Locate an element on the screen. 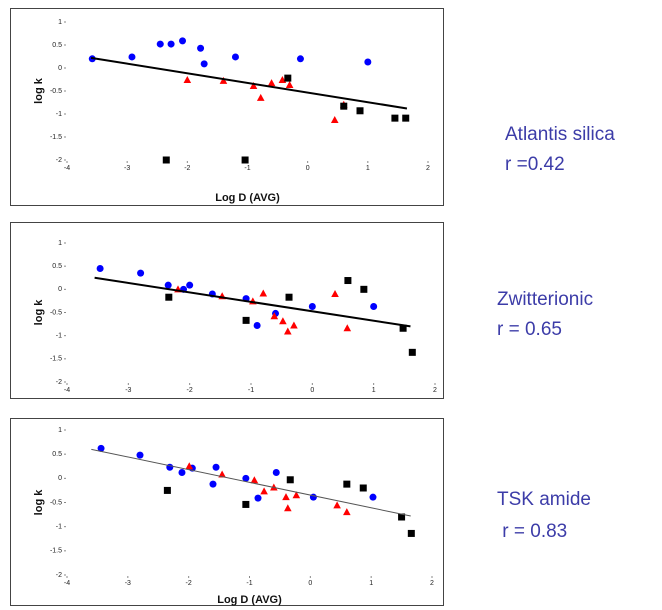  annotation: r =0.42 is located at coordinates (535, 164).